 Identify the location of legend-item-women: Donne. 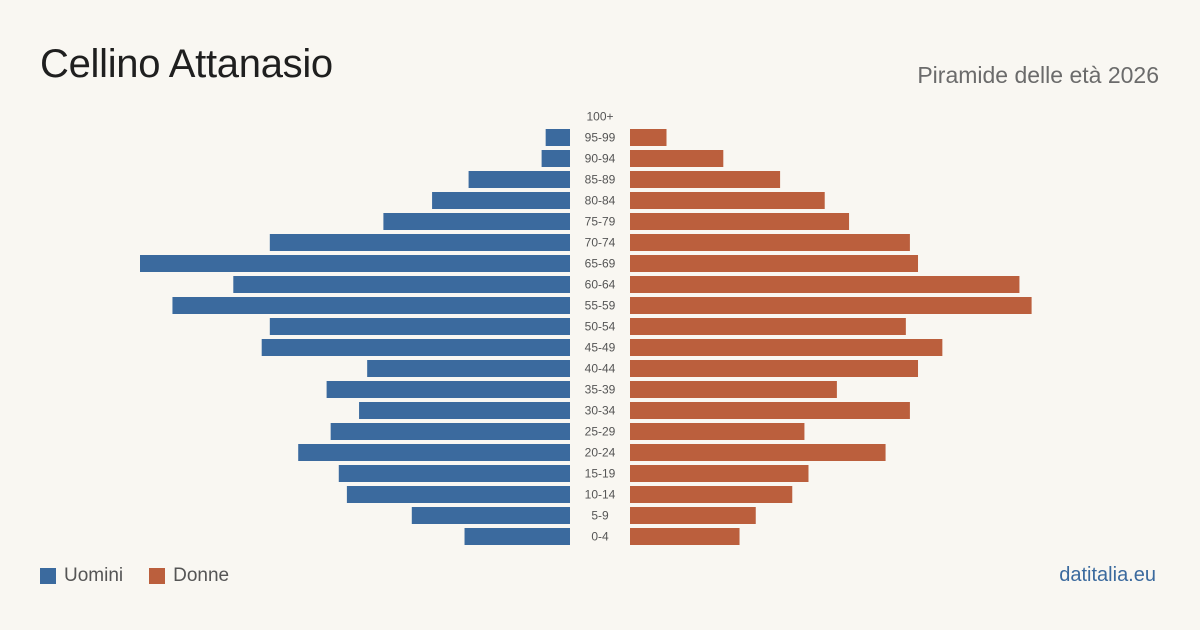
(189, 576).